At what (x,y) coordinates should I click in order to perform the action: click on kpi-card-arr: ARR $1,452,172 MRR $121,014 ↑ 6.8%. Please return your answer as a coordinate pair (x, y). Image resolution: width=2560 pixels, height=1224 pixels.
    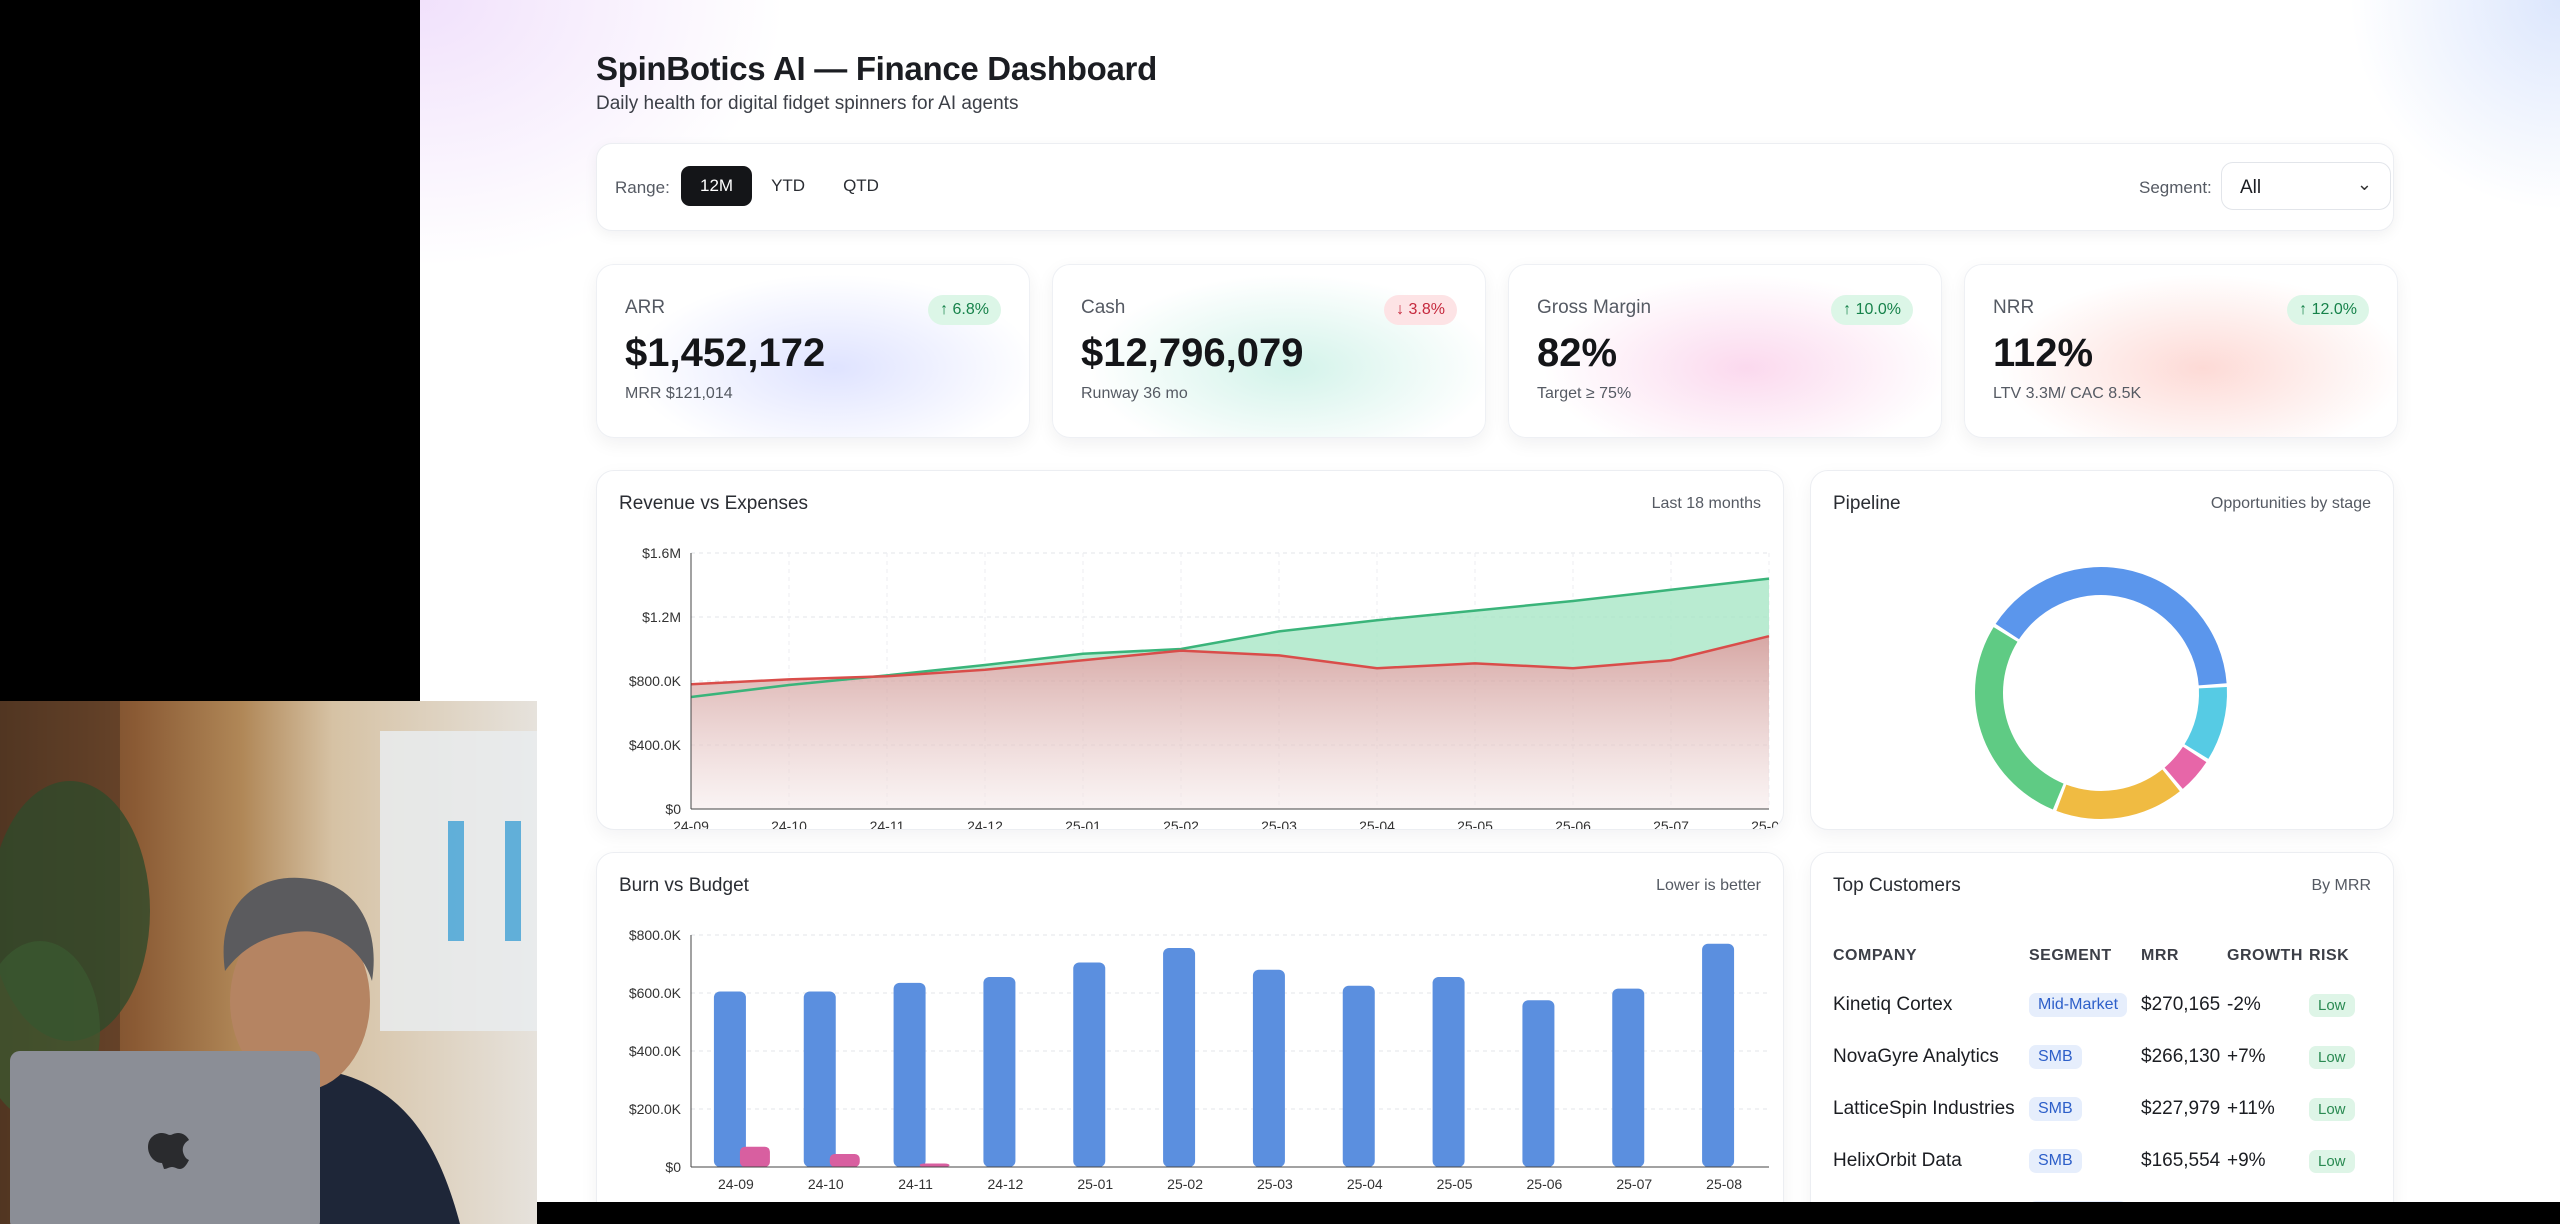
    Looking at the image, I should click on (813, 351).